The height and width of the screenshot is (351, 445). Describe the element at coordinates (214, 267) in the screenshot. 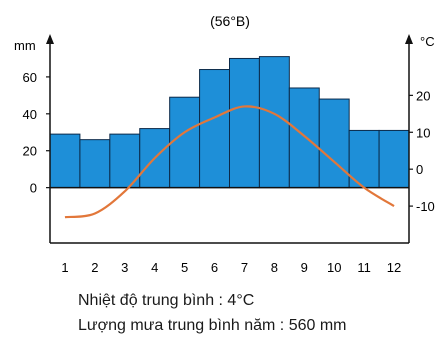

I see `month-label-6: 6` at that location.